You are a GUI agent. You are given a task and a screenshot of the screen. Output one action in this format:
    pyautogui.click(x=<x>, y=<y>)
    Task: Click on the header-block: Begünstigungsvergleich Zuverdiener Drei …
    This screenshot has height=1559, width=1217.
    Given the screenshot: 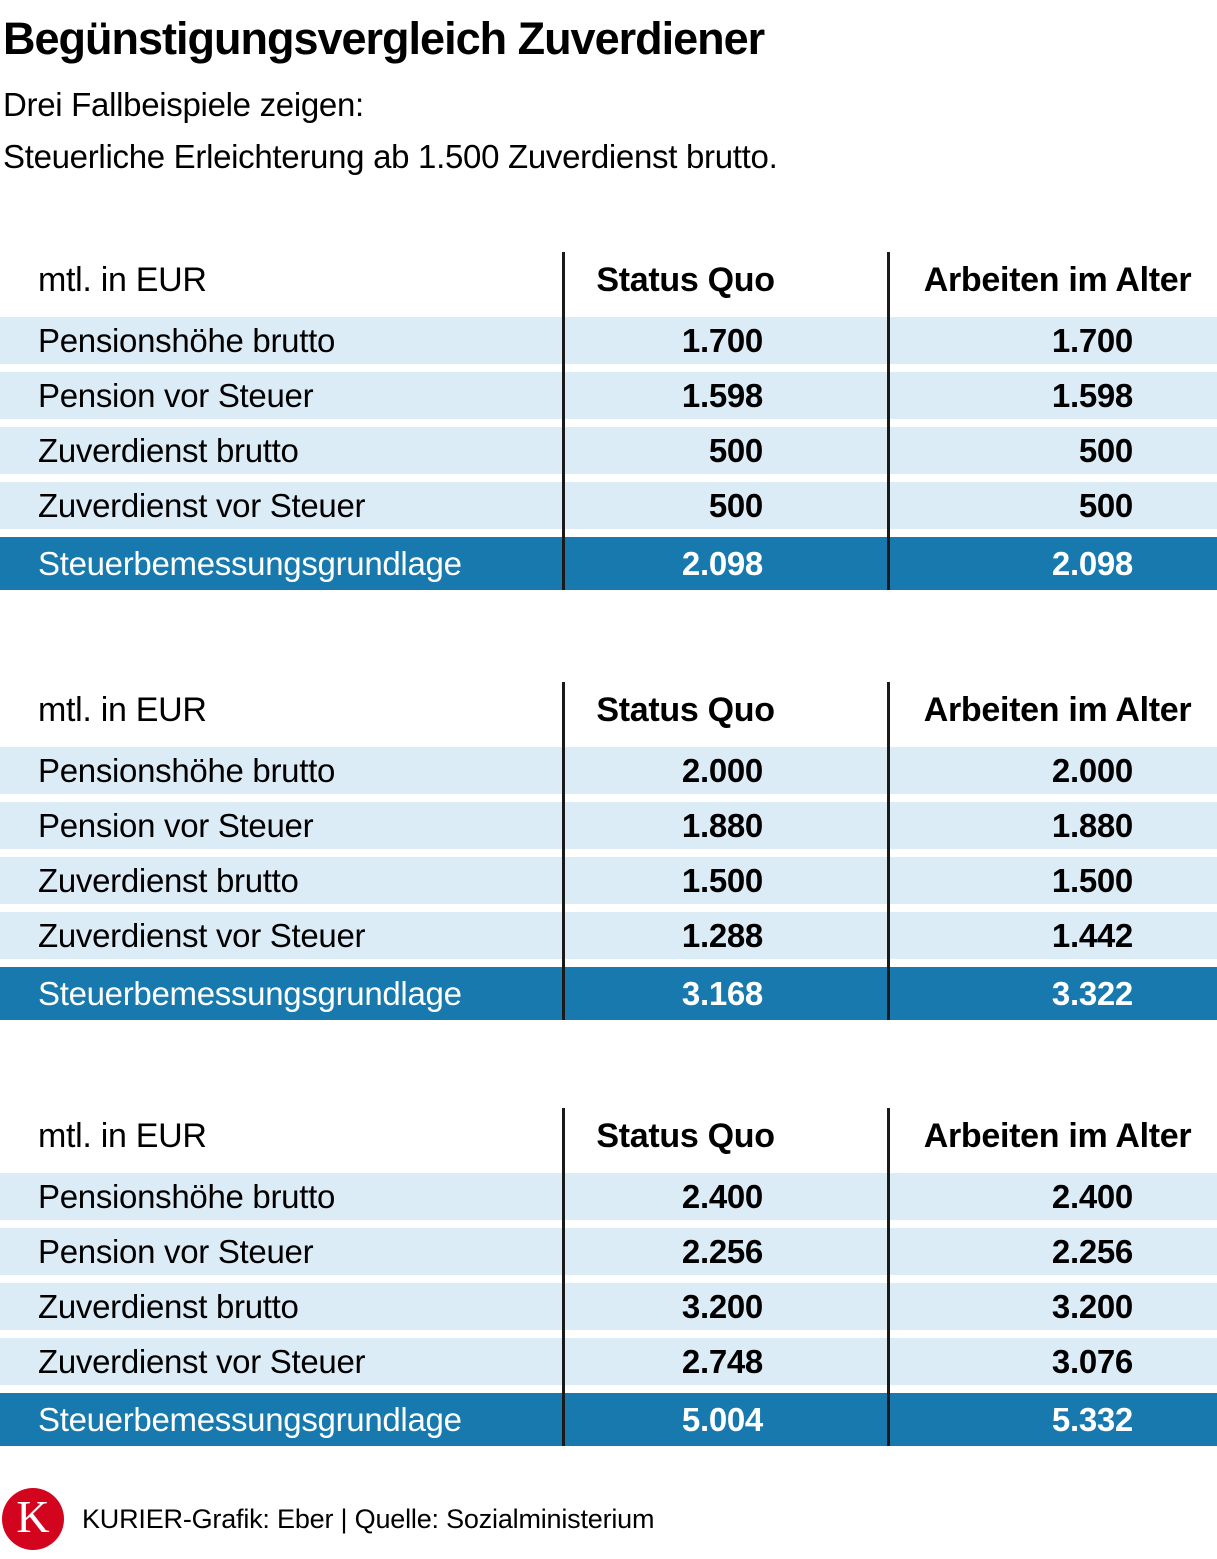 What is the action you would take?
    pyautogui.click(x=608, y=87)
    